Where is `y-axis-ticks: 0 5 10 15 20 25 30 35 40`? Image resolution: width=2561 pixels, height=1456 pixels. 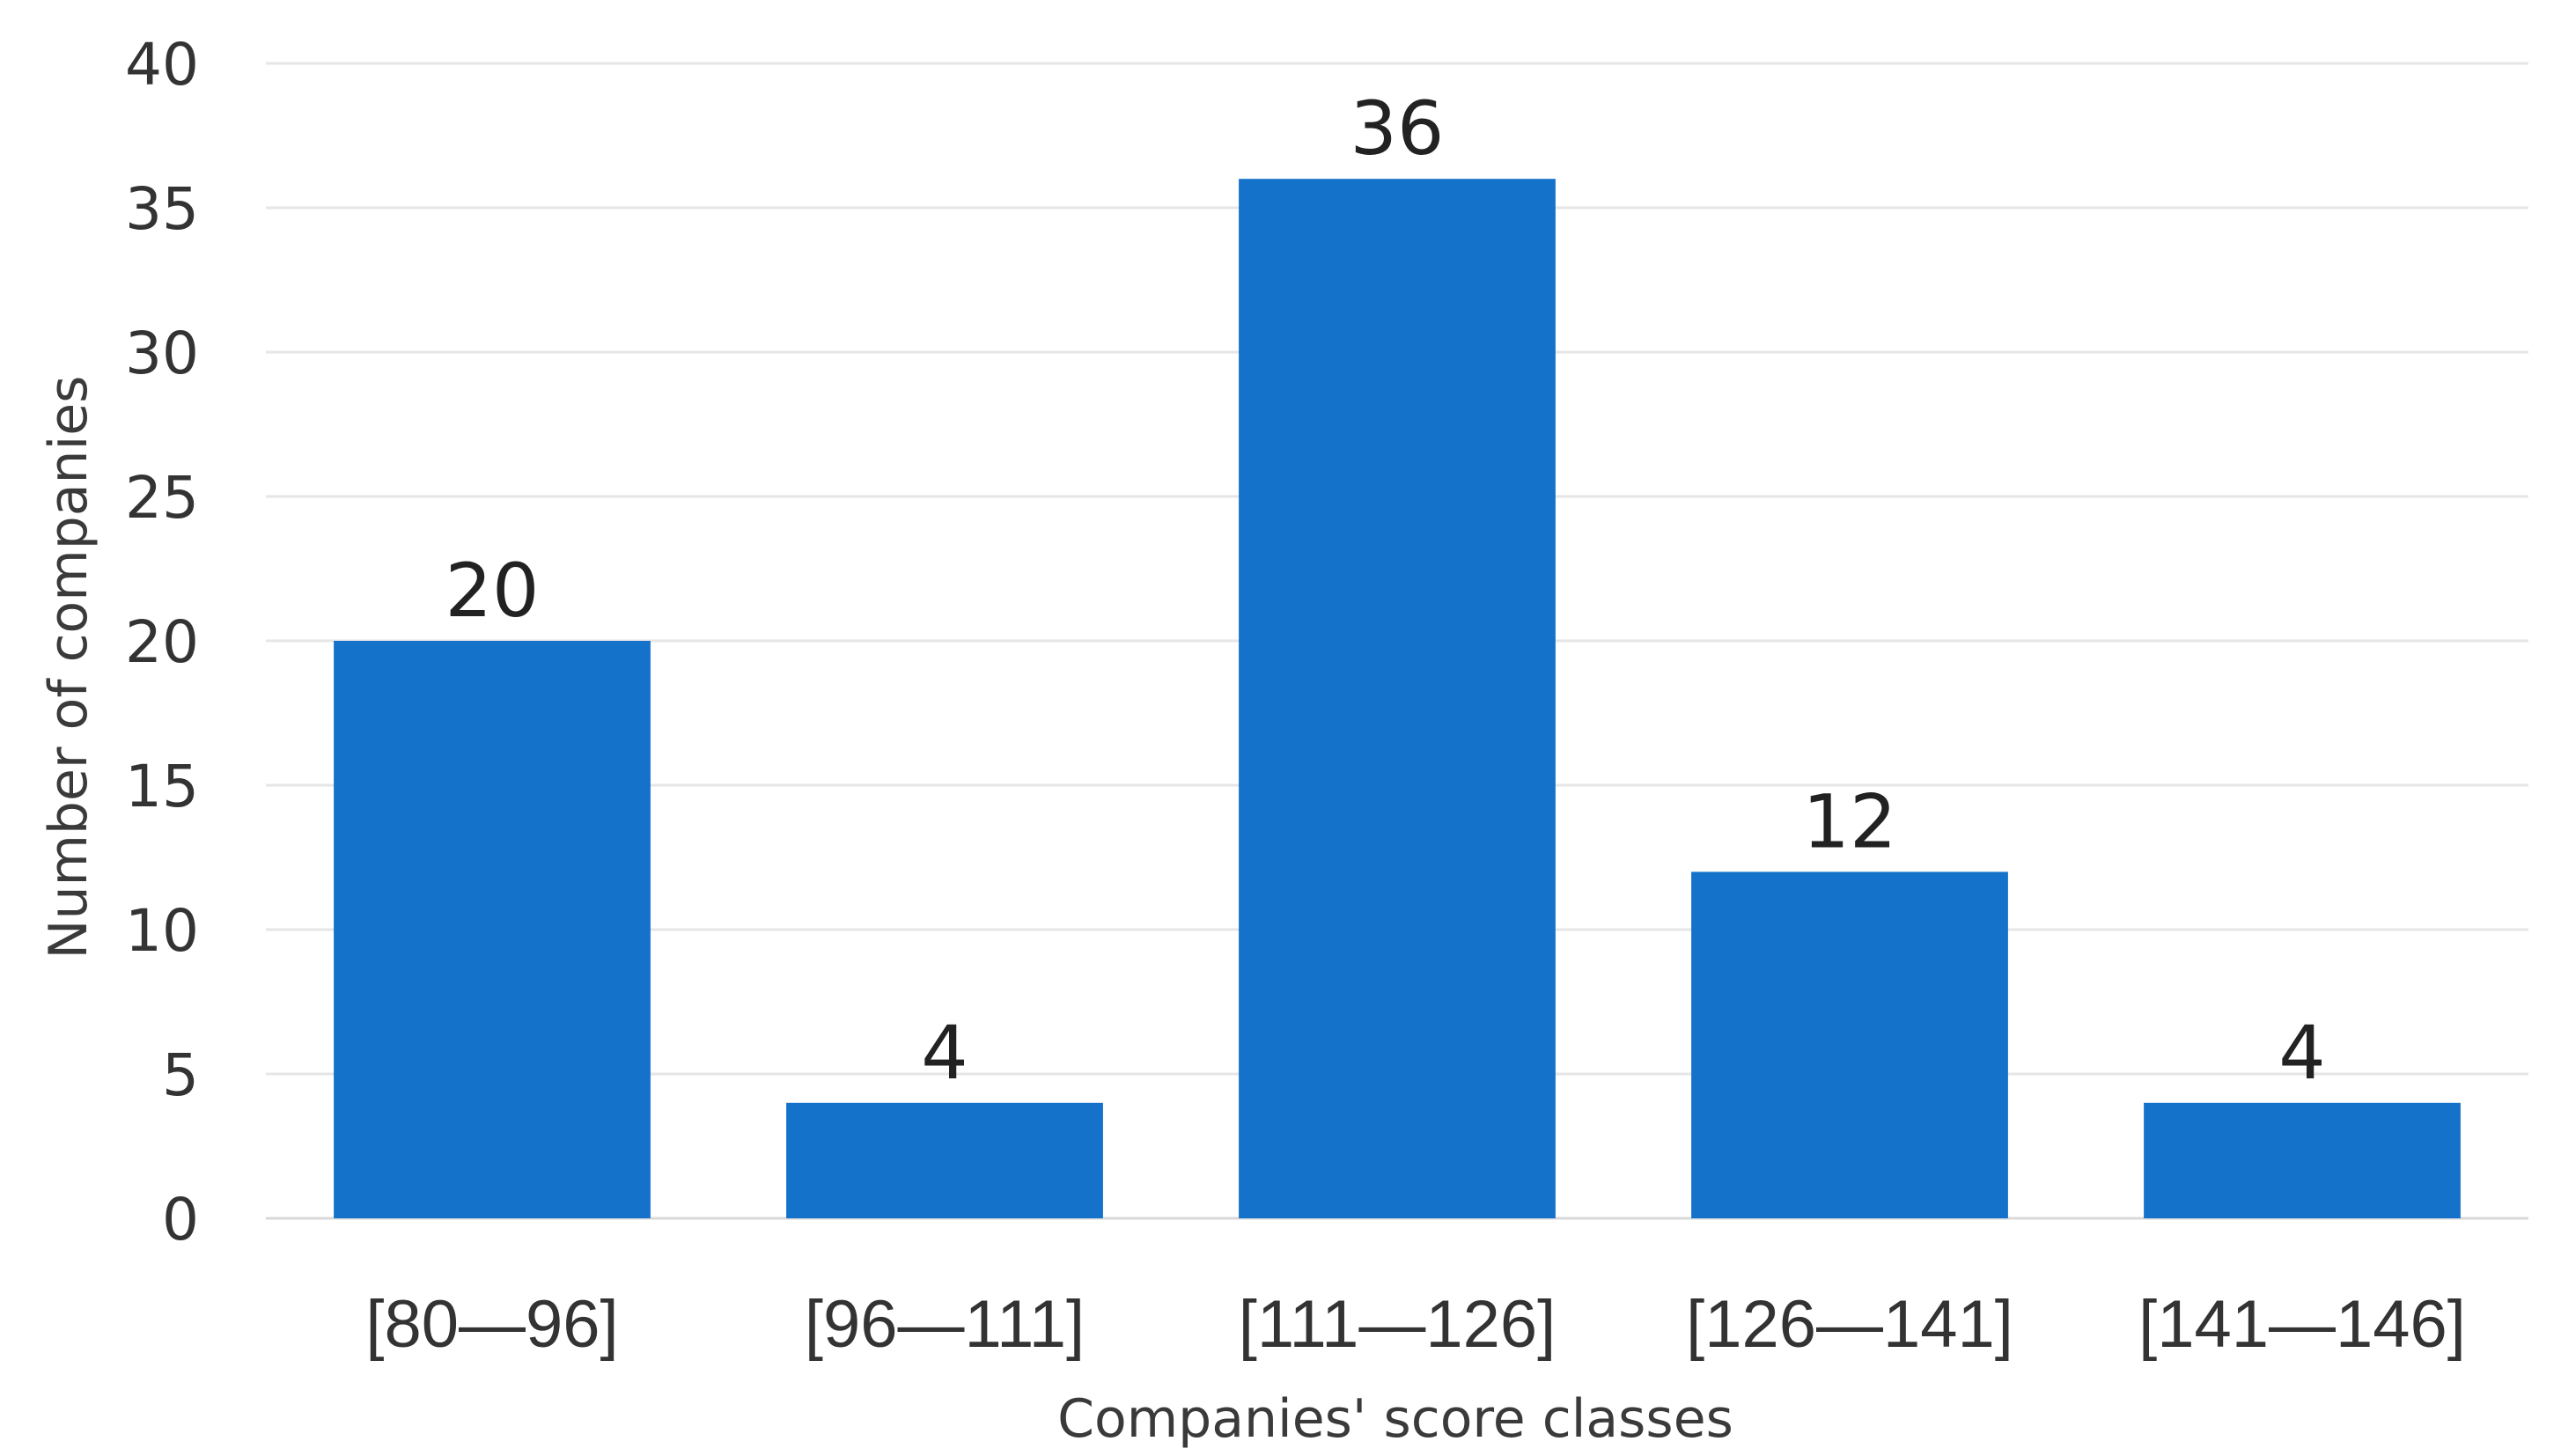
y-axis-ticks: 0 5 10 15 20 25 30 35 40 is located at coordinates (162, 643).